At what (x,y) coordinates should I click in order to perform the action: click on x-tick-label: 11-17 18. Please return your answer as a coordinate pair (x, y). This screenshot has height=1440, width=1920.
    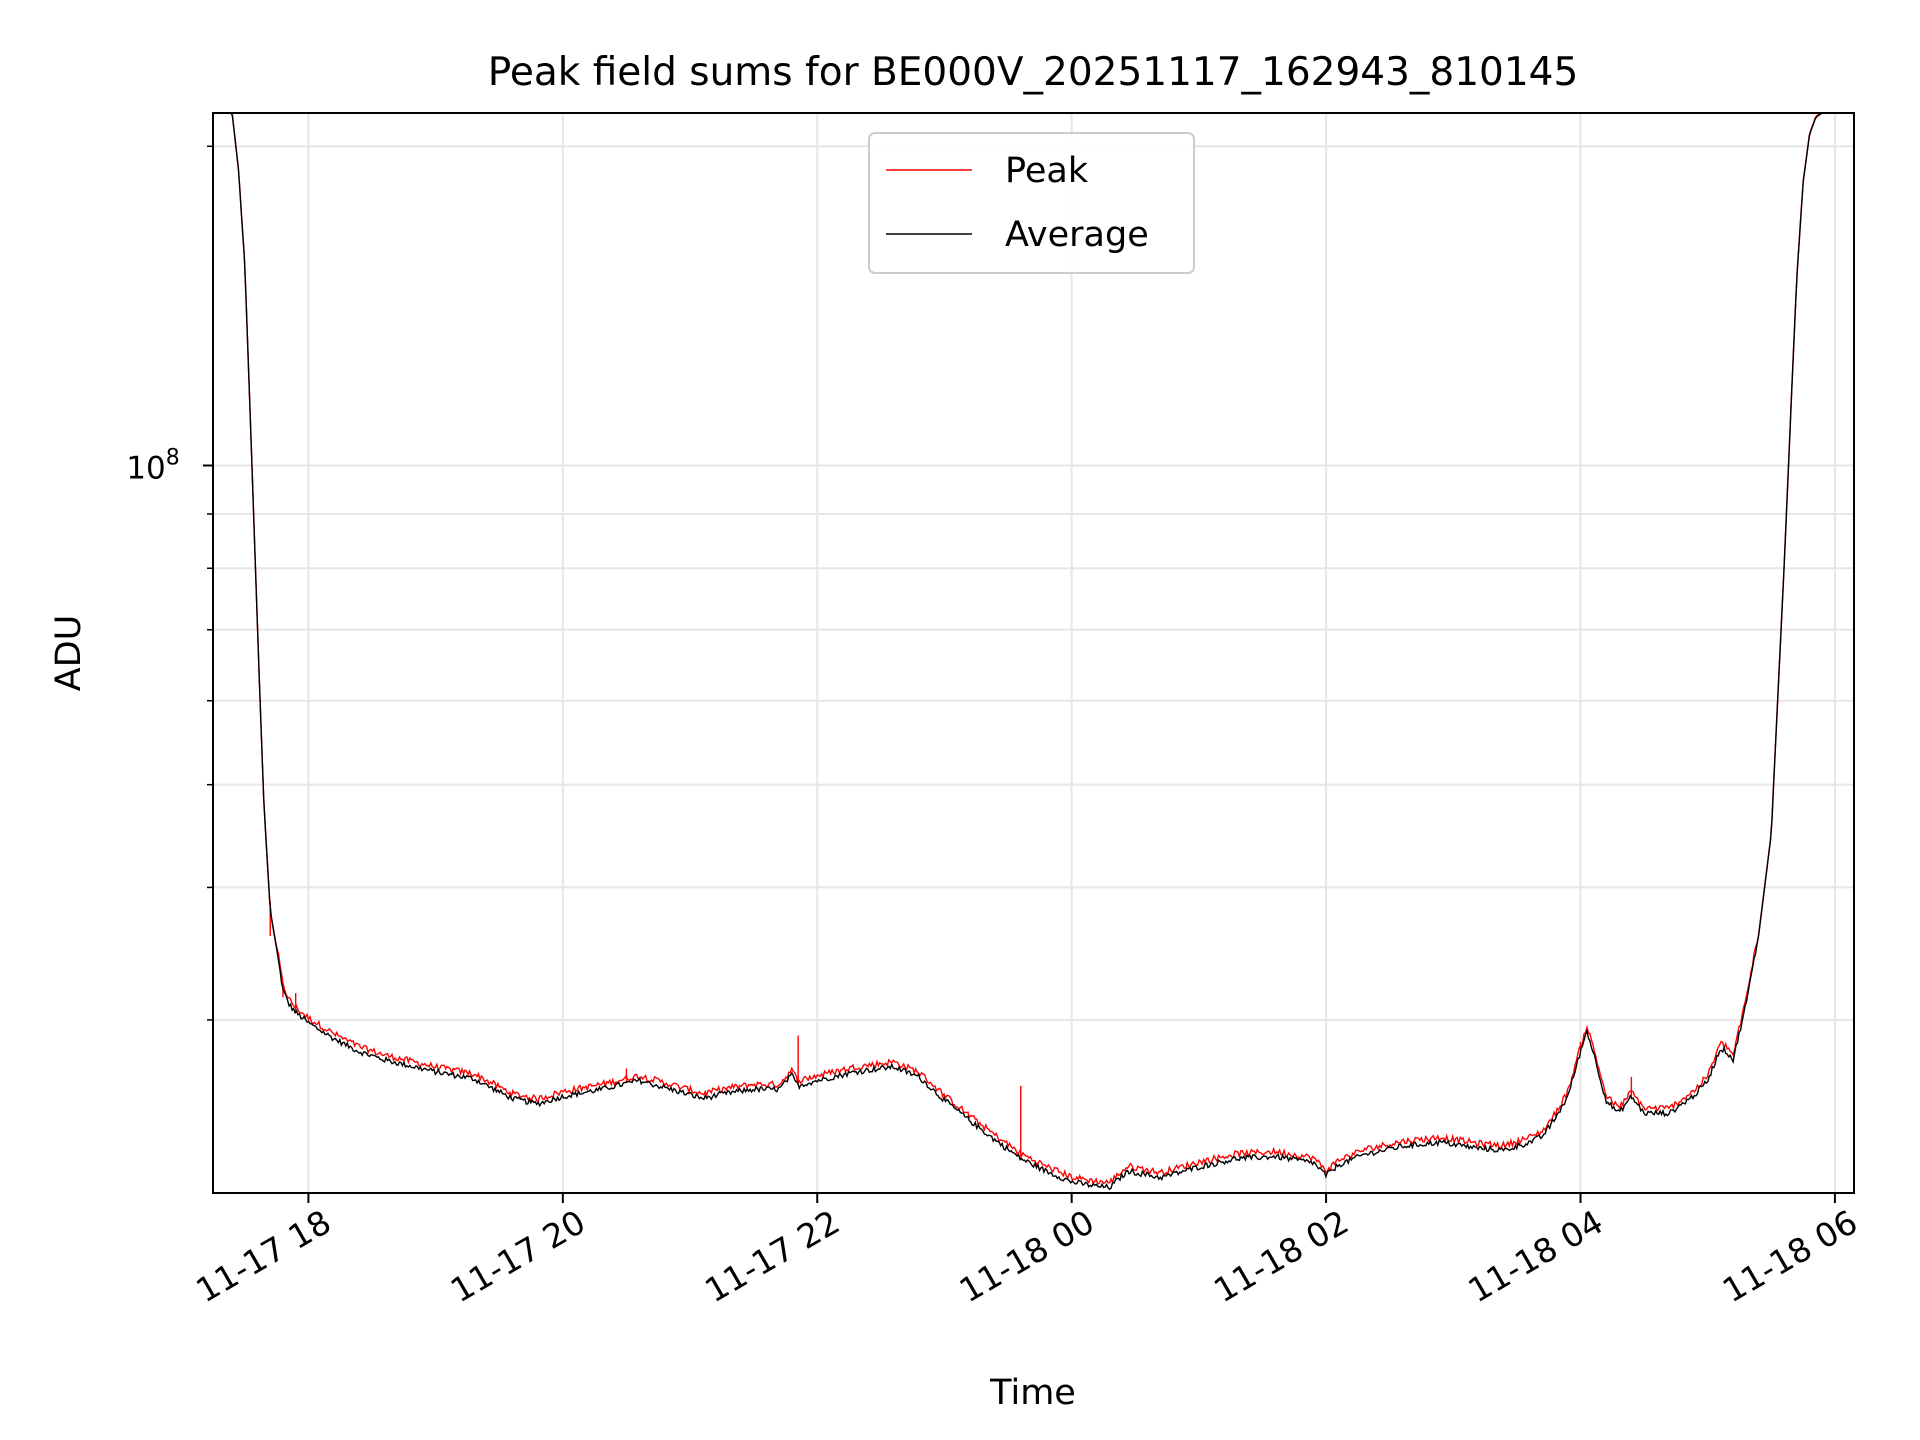
    Looking at the image, I should click on (263, 1256).